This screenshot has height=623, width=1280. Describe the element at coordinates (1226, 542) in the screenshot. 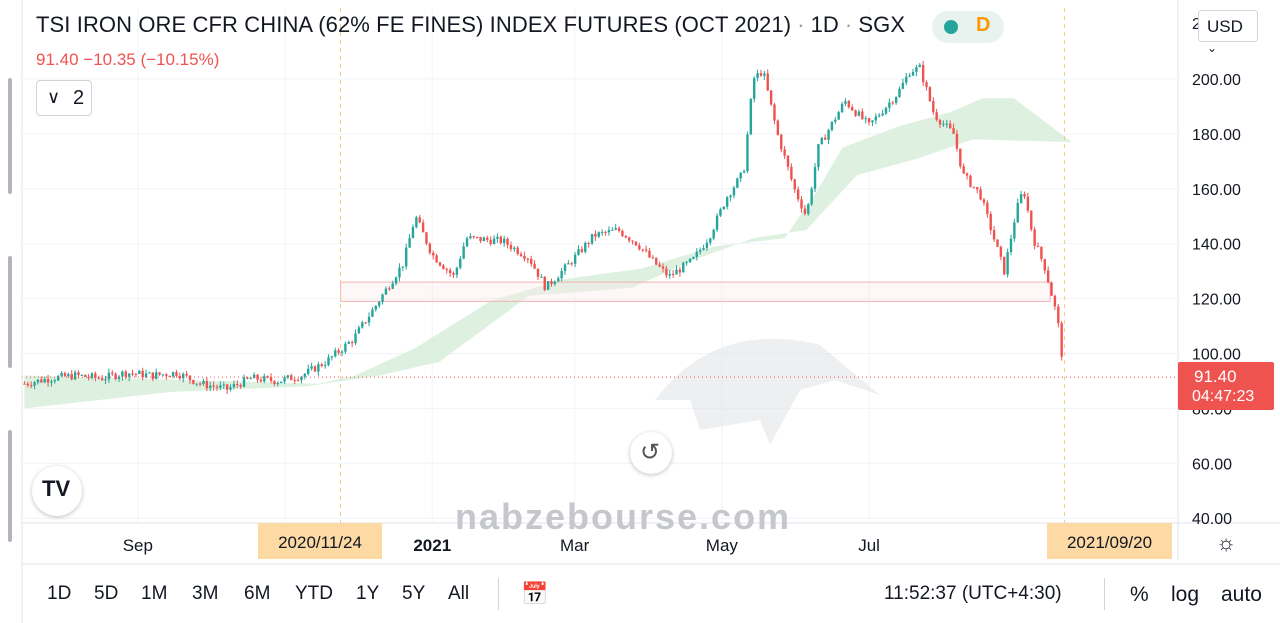

I see `settings-gear-icon: ☼` at that location.